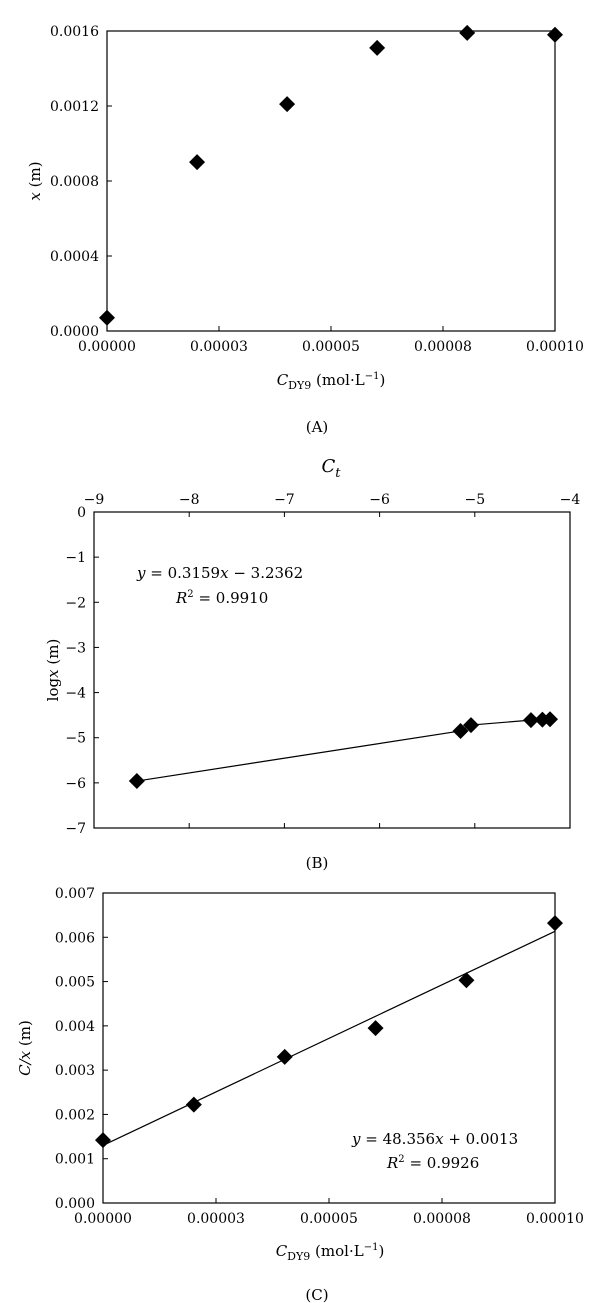 This screenshot has width=600, height=1303. I want to click on panel-b-y-tick-label: 0, so click(81, 513).